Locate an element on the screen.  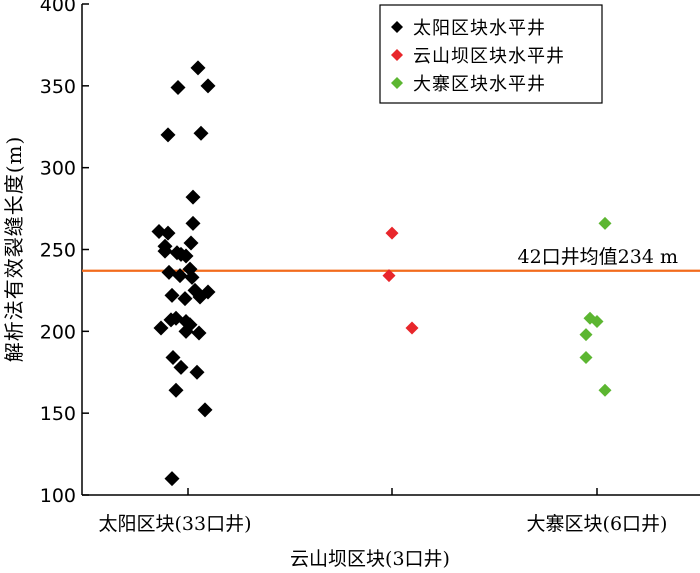
legend-label: 大寨区块水平井 is located at coordinates (479, 84).